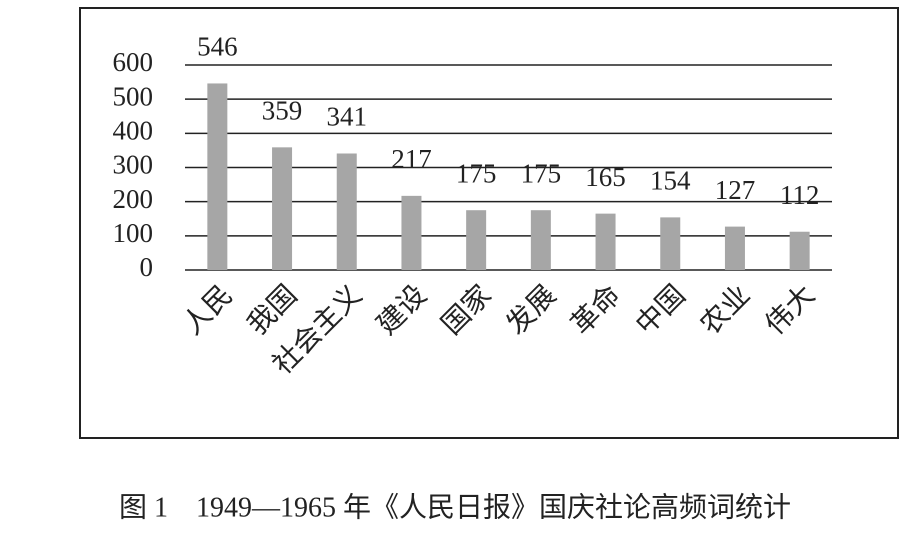 The image size is (911, 534). I want to click on x-tick-label: 人民, so click(208, 311).